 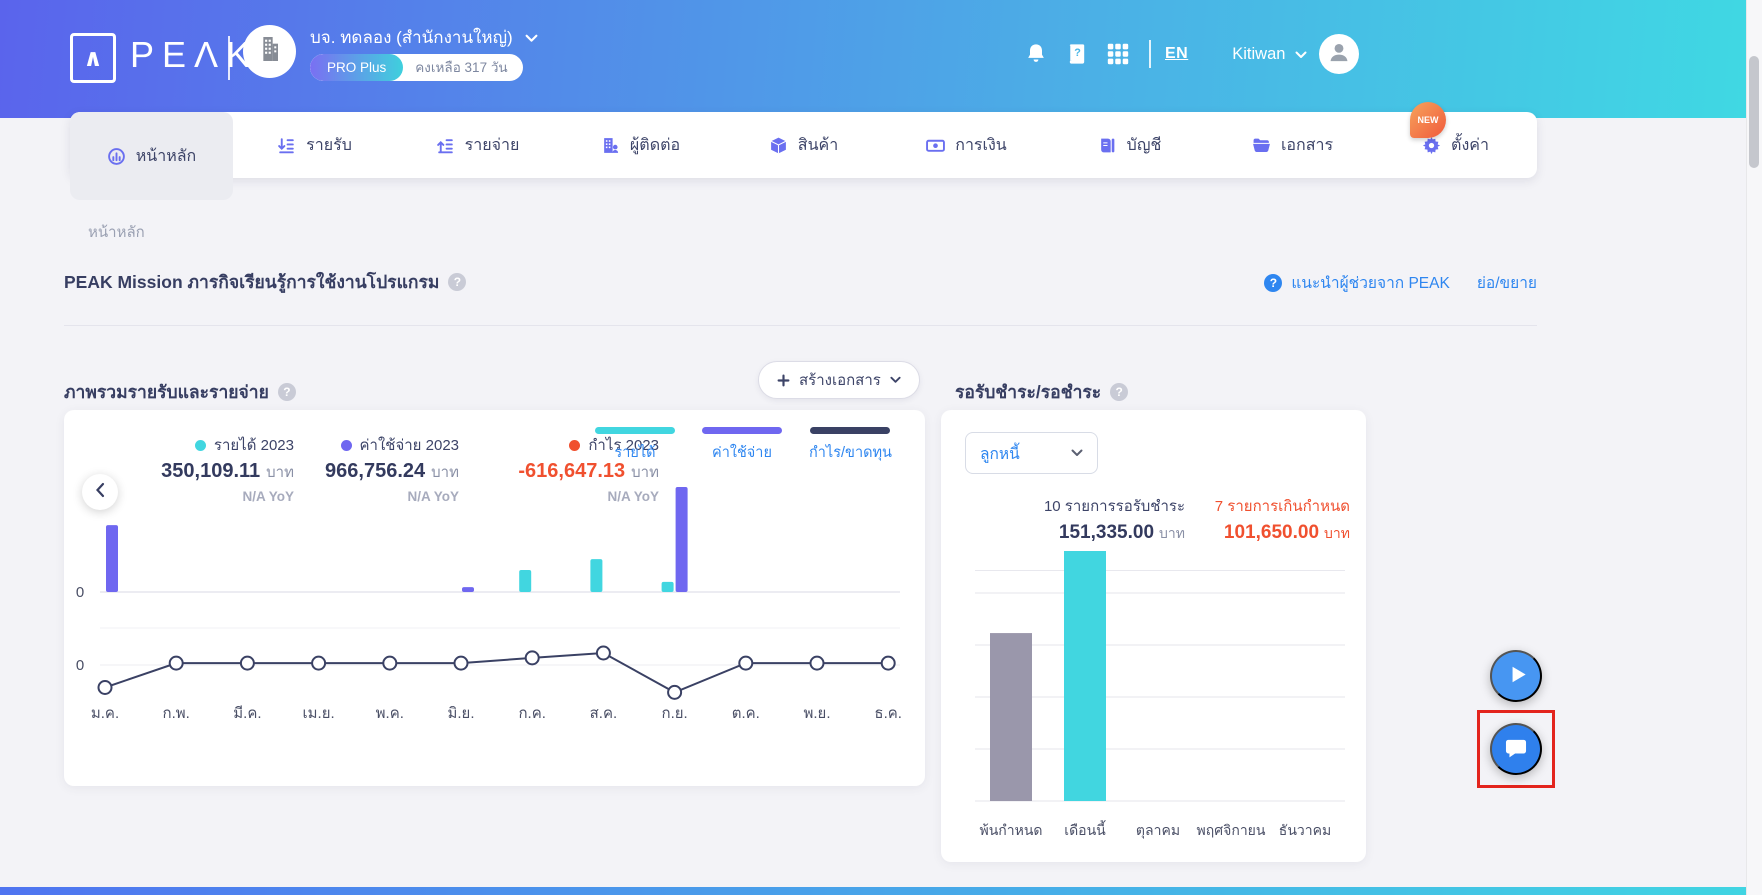 I want to click on help-book-icon: ?, so click(x=1077, y=54).